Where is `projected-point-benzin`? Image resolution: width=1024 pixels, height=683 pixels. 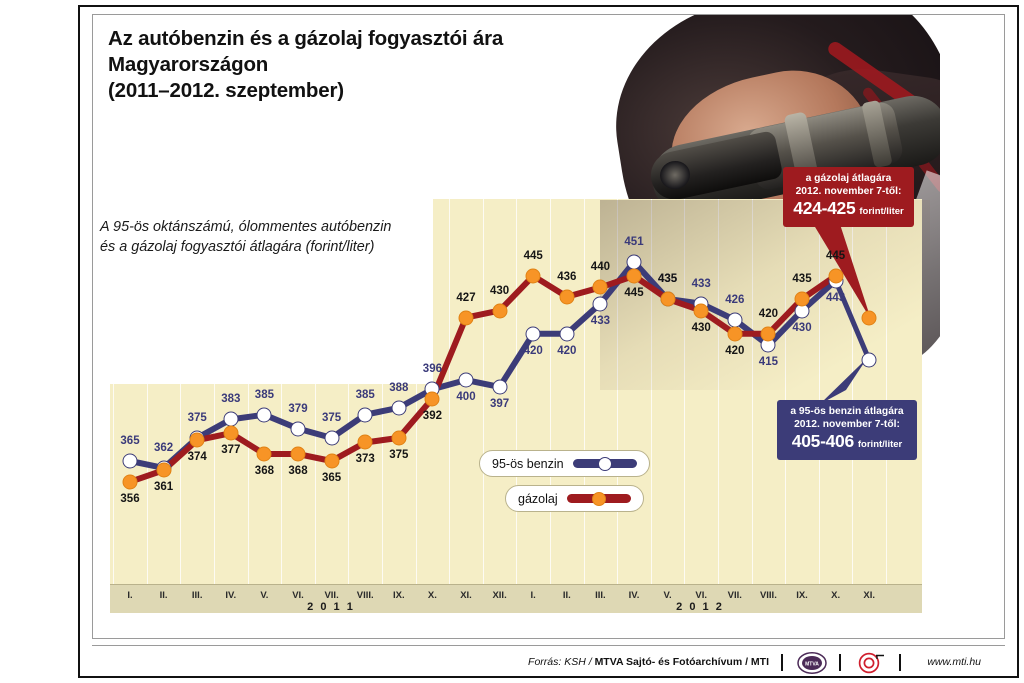
projected-point-benzin is located at coordinates (869, 360).